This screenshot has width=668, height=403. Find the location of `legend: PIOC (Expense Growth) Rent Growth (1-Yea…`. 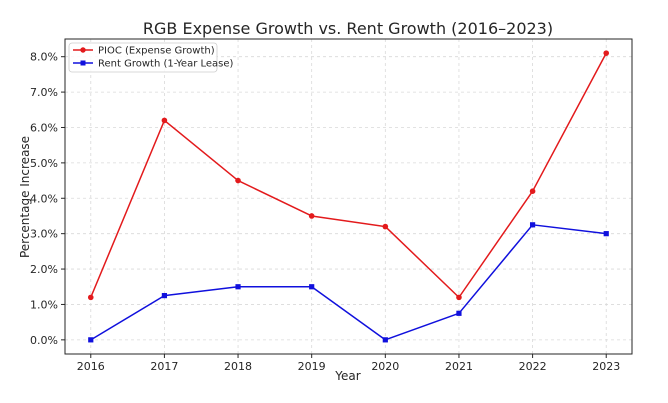

legend: PIOC (Expense Growth) Rent Growth (1-Yea… is located at coordinates (151, 57).